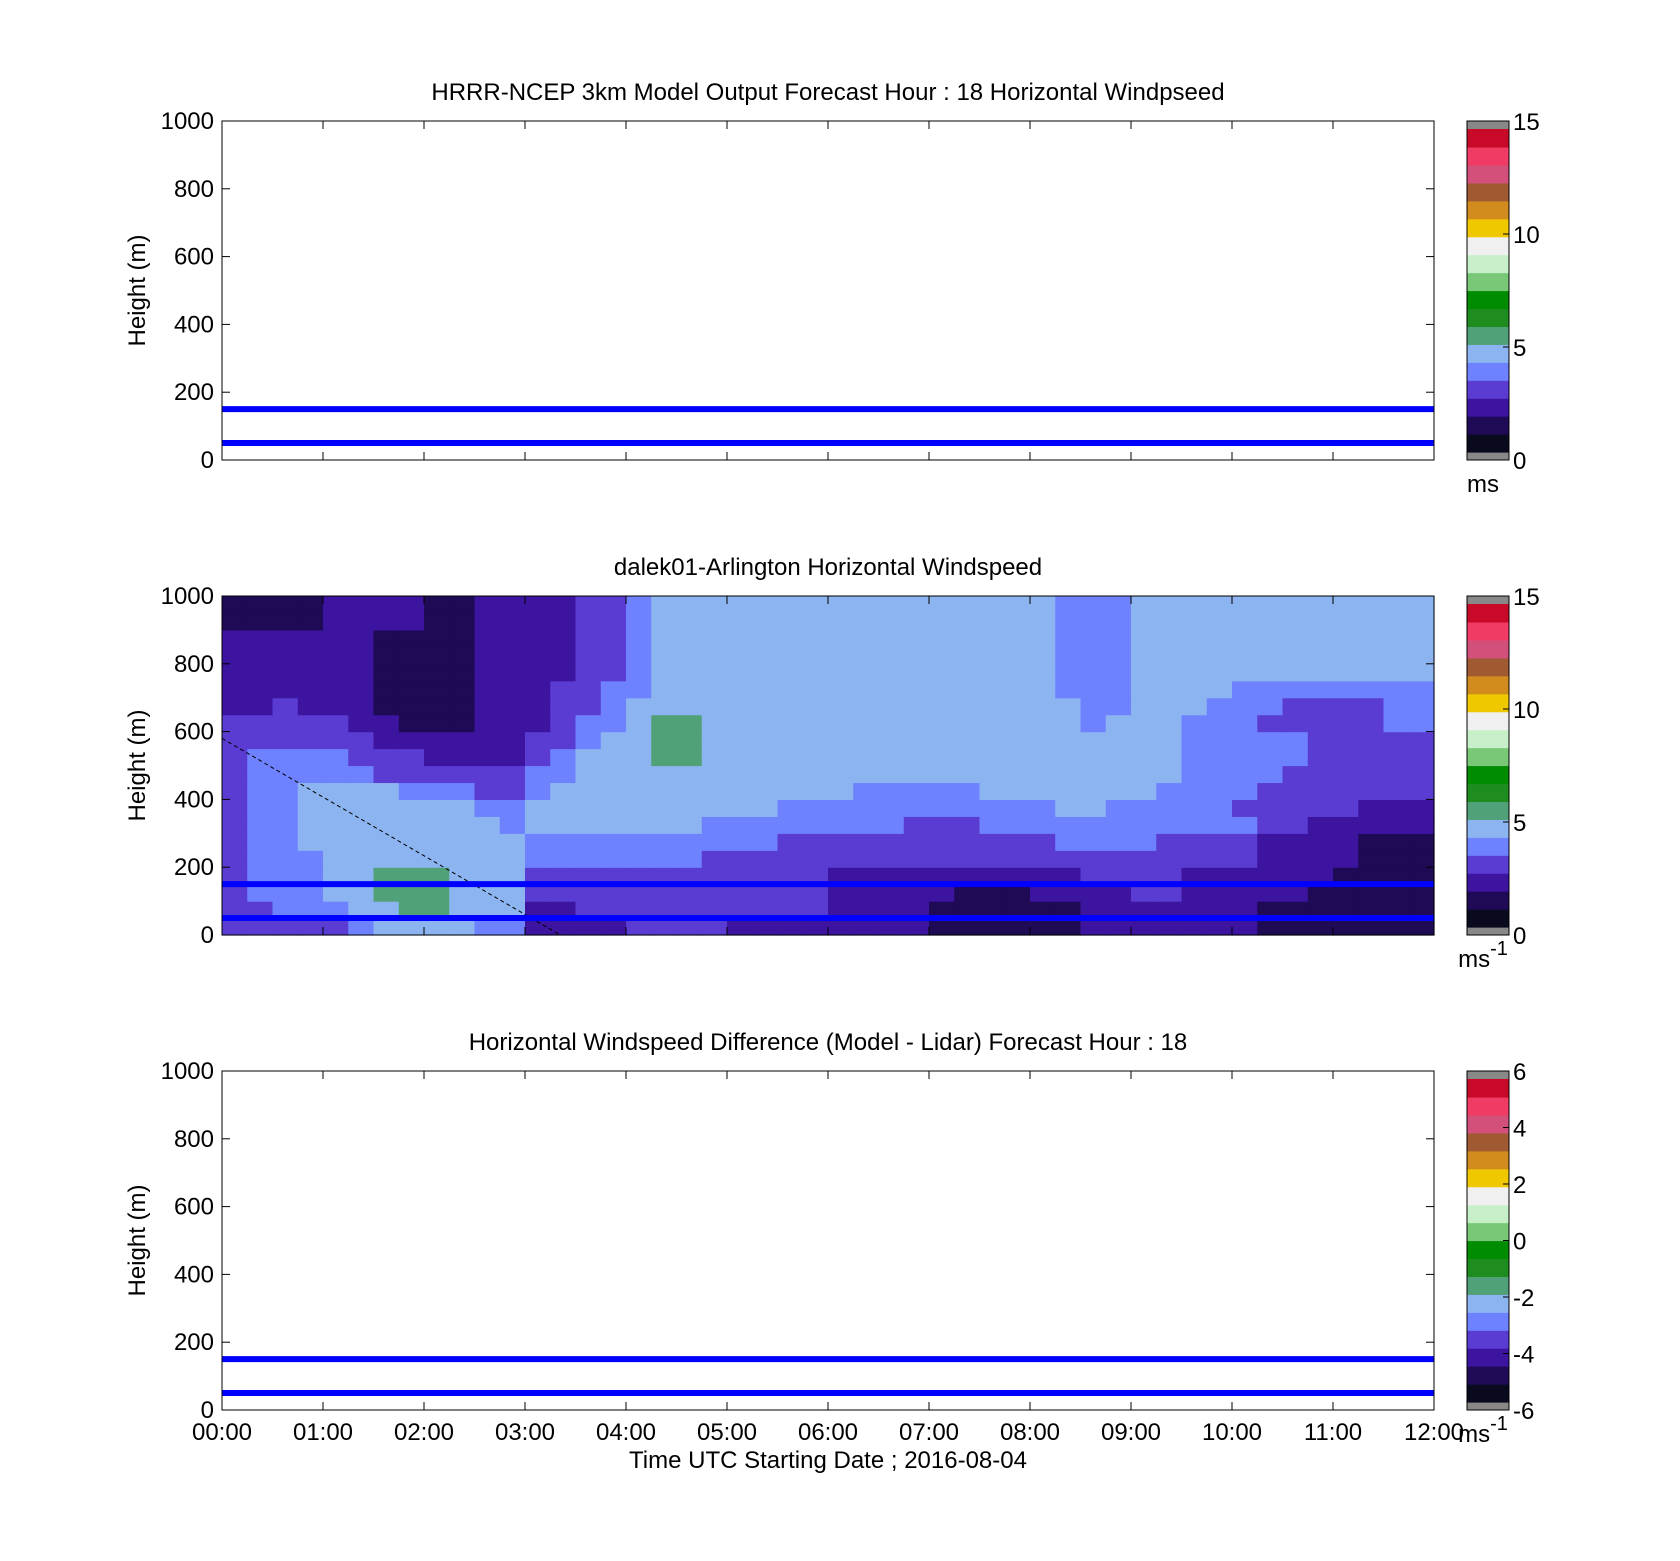 This screenshot has height=1561, width=1680. I want to click on colorbar-tick-label: 5, so click(1519, 348).